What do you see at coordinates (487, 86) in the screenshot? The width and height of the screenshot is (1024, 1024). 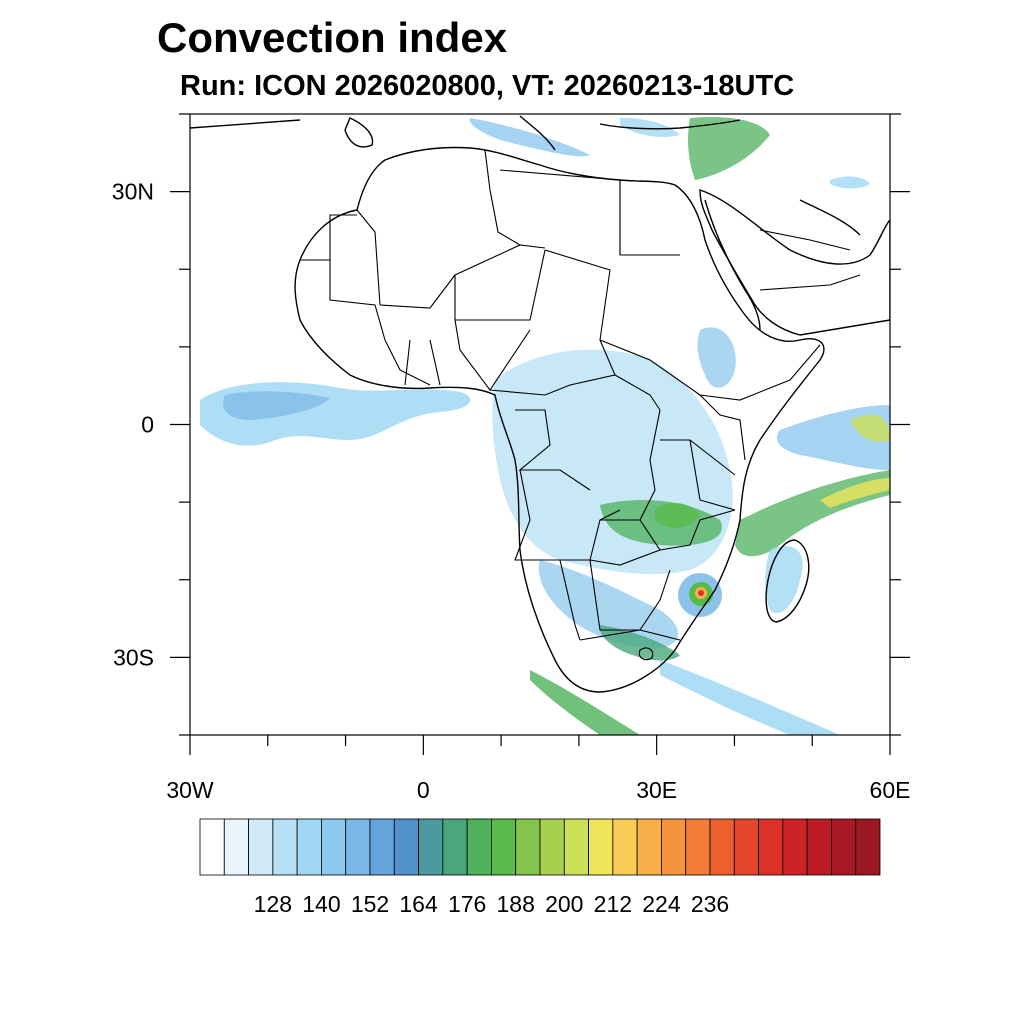 I see `chart-subtitle: Run: ICON 2026020800, VT: 20260213-18UTC` at bounding box center [487, 86].